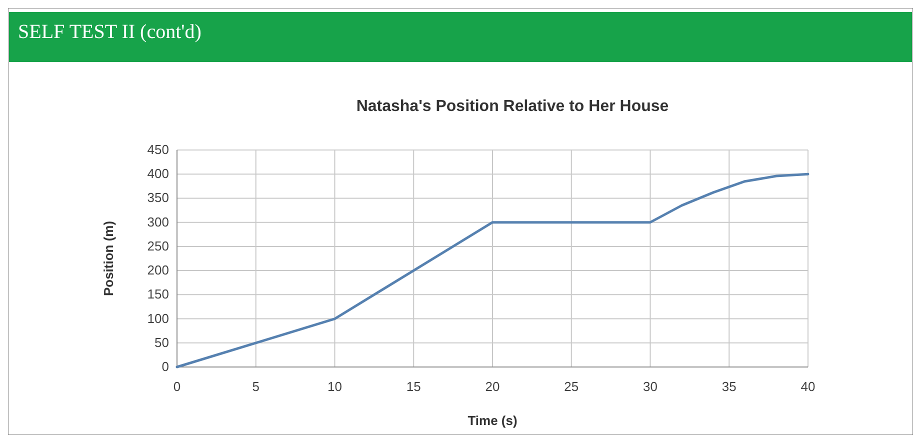 This screenshot has width=921, height=443. What do you see at coordinates (158, 270) in the screenshot?
I see `y-tick-label: 200` at bounding box center [158, 270].